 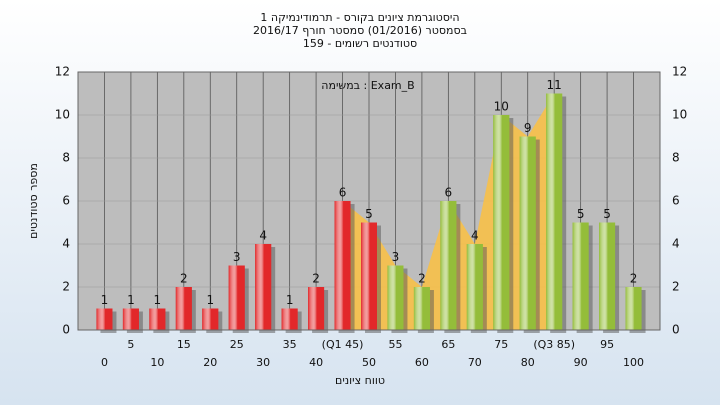 I want to click on data-label: 9, so click(x=528, y=128).